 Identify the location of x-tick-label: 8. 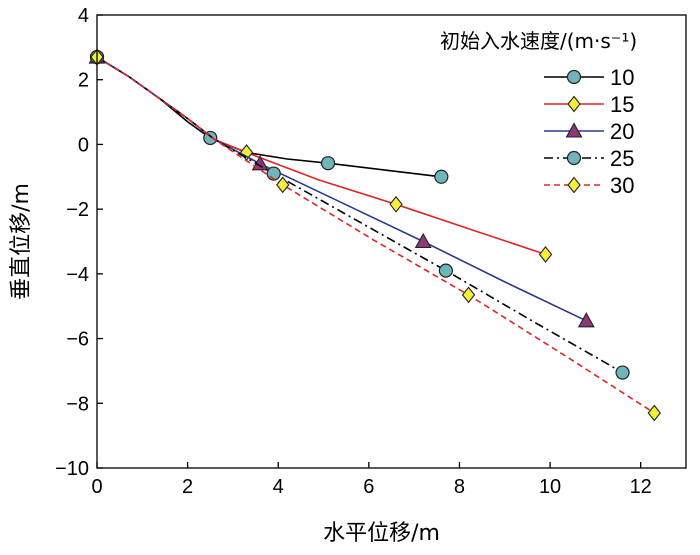
(459, 487).